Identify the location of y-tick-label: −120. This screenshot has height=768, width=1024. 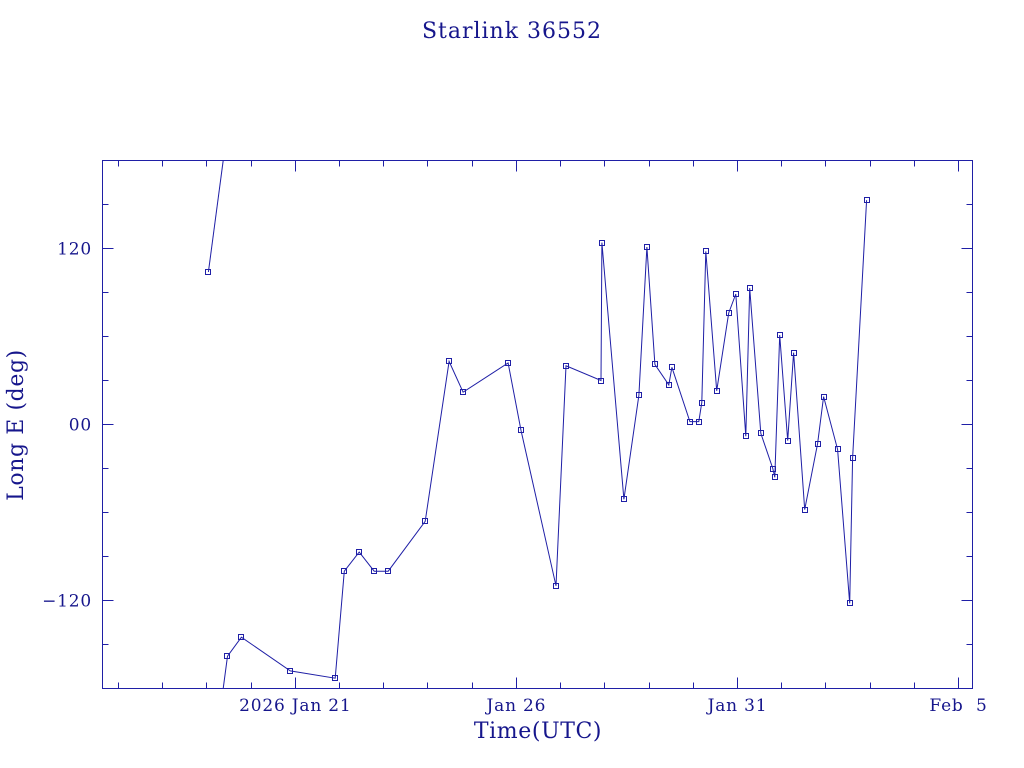
(67, 602).